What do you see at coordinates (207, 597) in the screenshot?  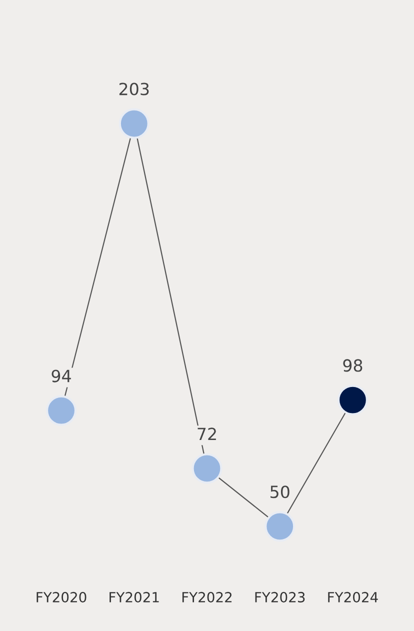 I see `x-tick-label: FY2022` at bounding box center [207, 597].